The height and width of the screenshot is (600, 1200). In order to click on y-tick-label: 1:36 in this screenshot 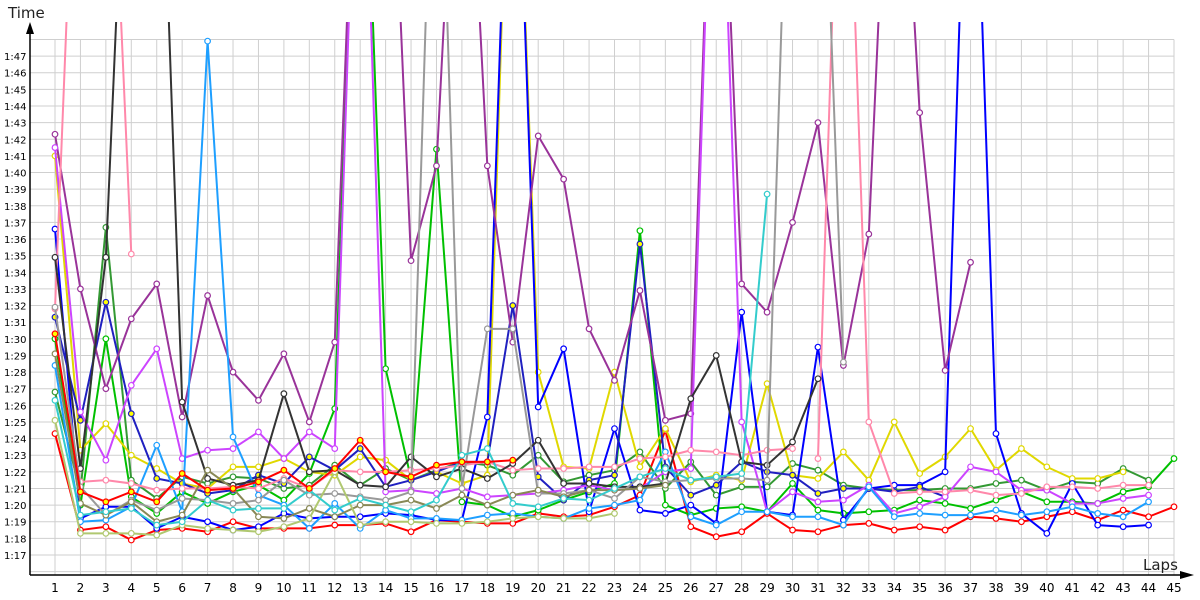, I will do `click(15, 240)`.